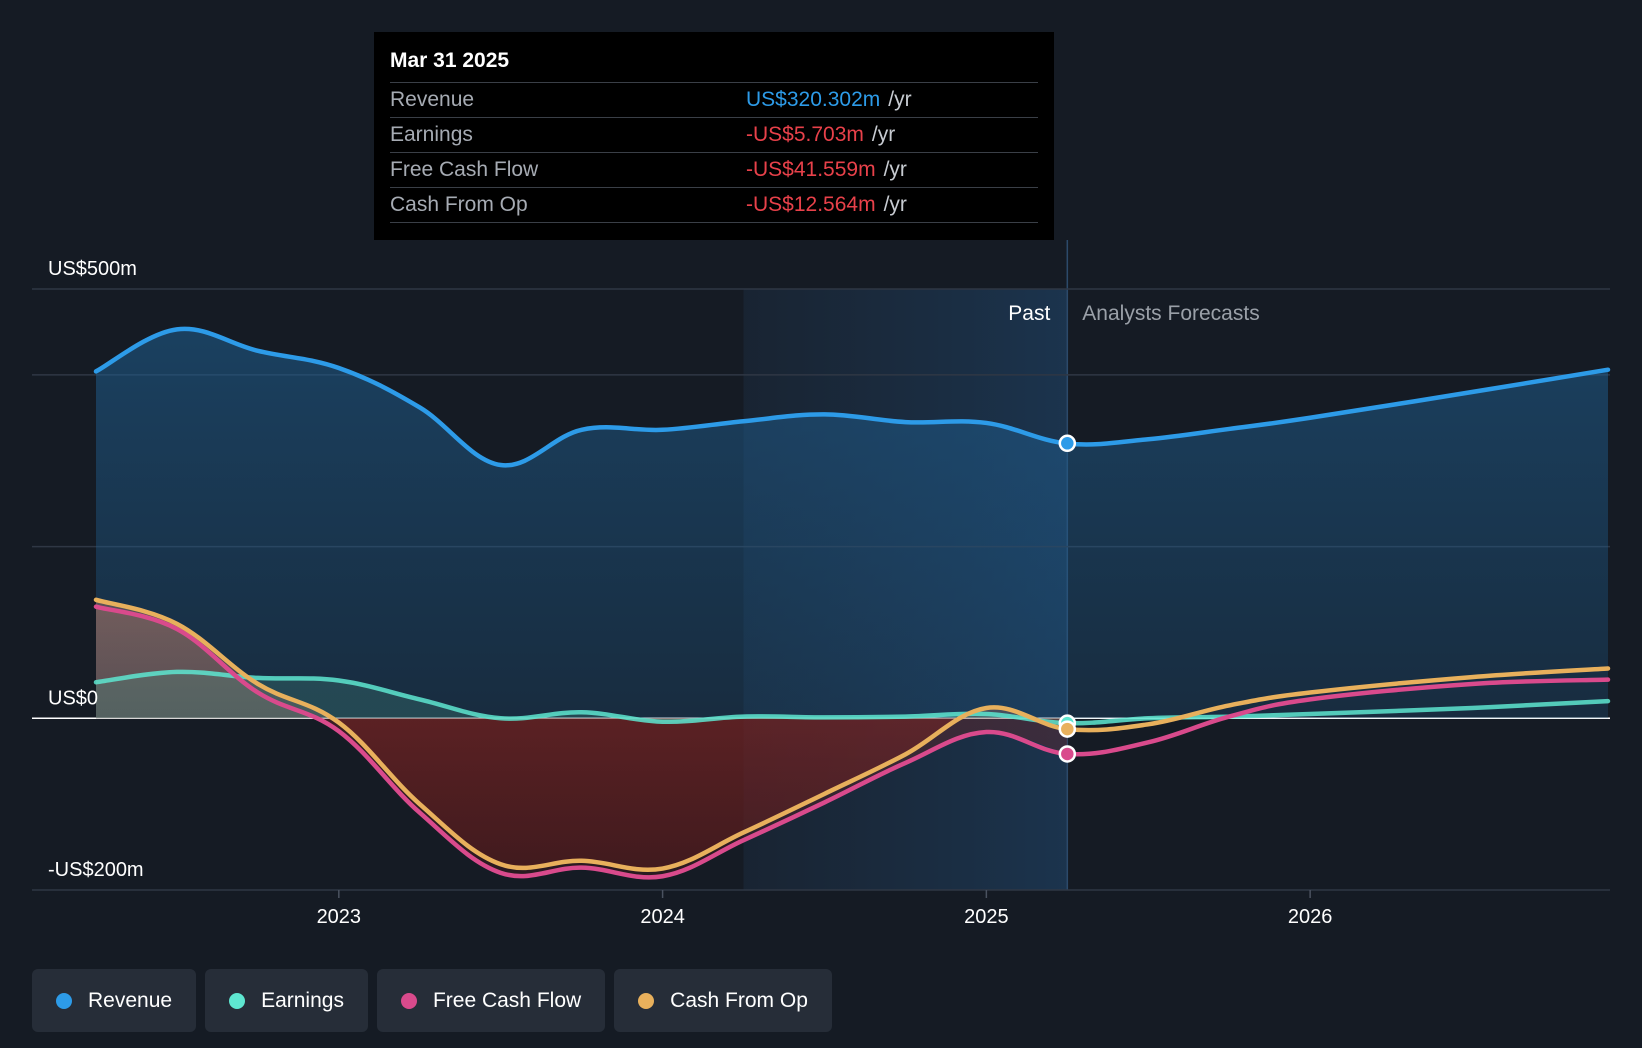 Image resolution: width=1642 pixels, height=1048 pixels. What do you see at coordinates (92, 269) in the screenshot?
I see `y-tick-label: US$500m` at bounding box center [92, 269].